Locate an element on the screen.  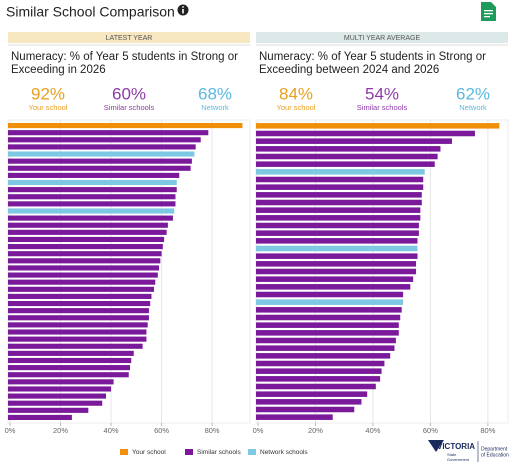
stat-value: 68% is located at coordinates (215, 93).